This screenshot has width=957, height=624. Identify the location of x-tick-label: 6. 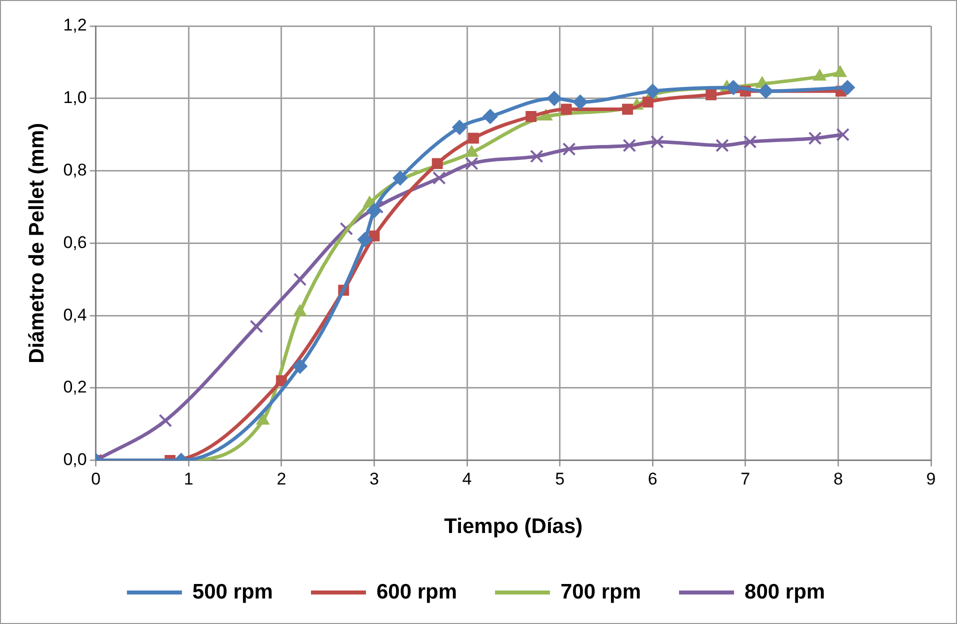
(653, 478).